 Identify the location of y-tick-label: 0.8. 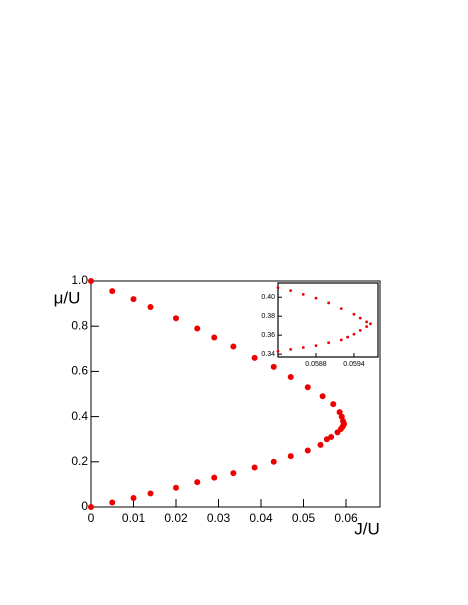
(79, 325).